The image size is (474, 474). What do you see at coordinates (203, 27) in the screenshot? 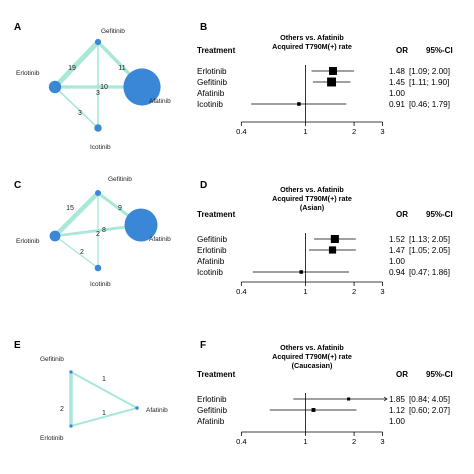
I see `panel-label: B` at bounding box center [203, 27].